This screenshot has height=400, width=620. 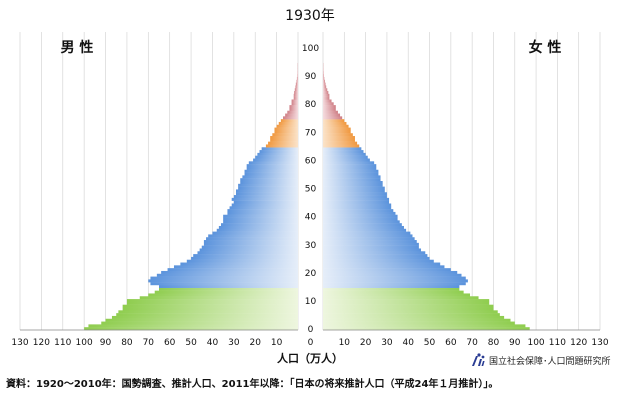 What do you see at coordinates (599, 343) in the screenshot?
I see `x-tick-label: 130` at bounding box center [599, 343].